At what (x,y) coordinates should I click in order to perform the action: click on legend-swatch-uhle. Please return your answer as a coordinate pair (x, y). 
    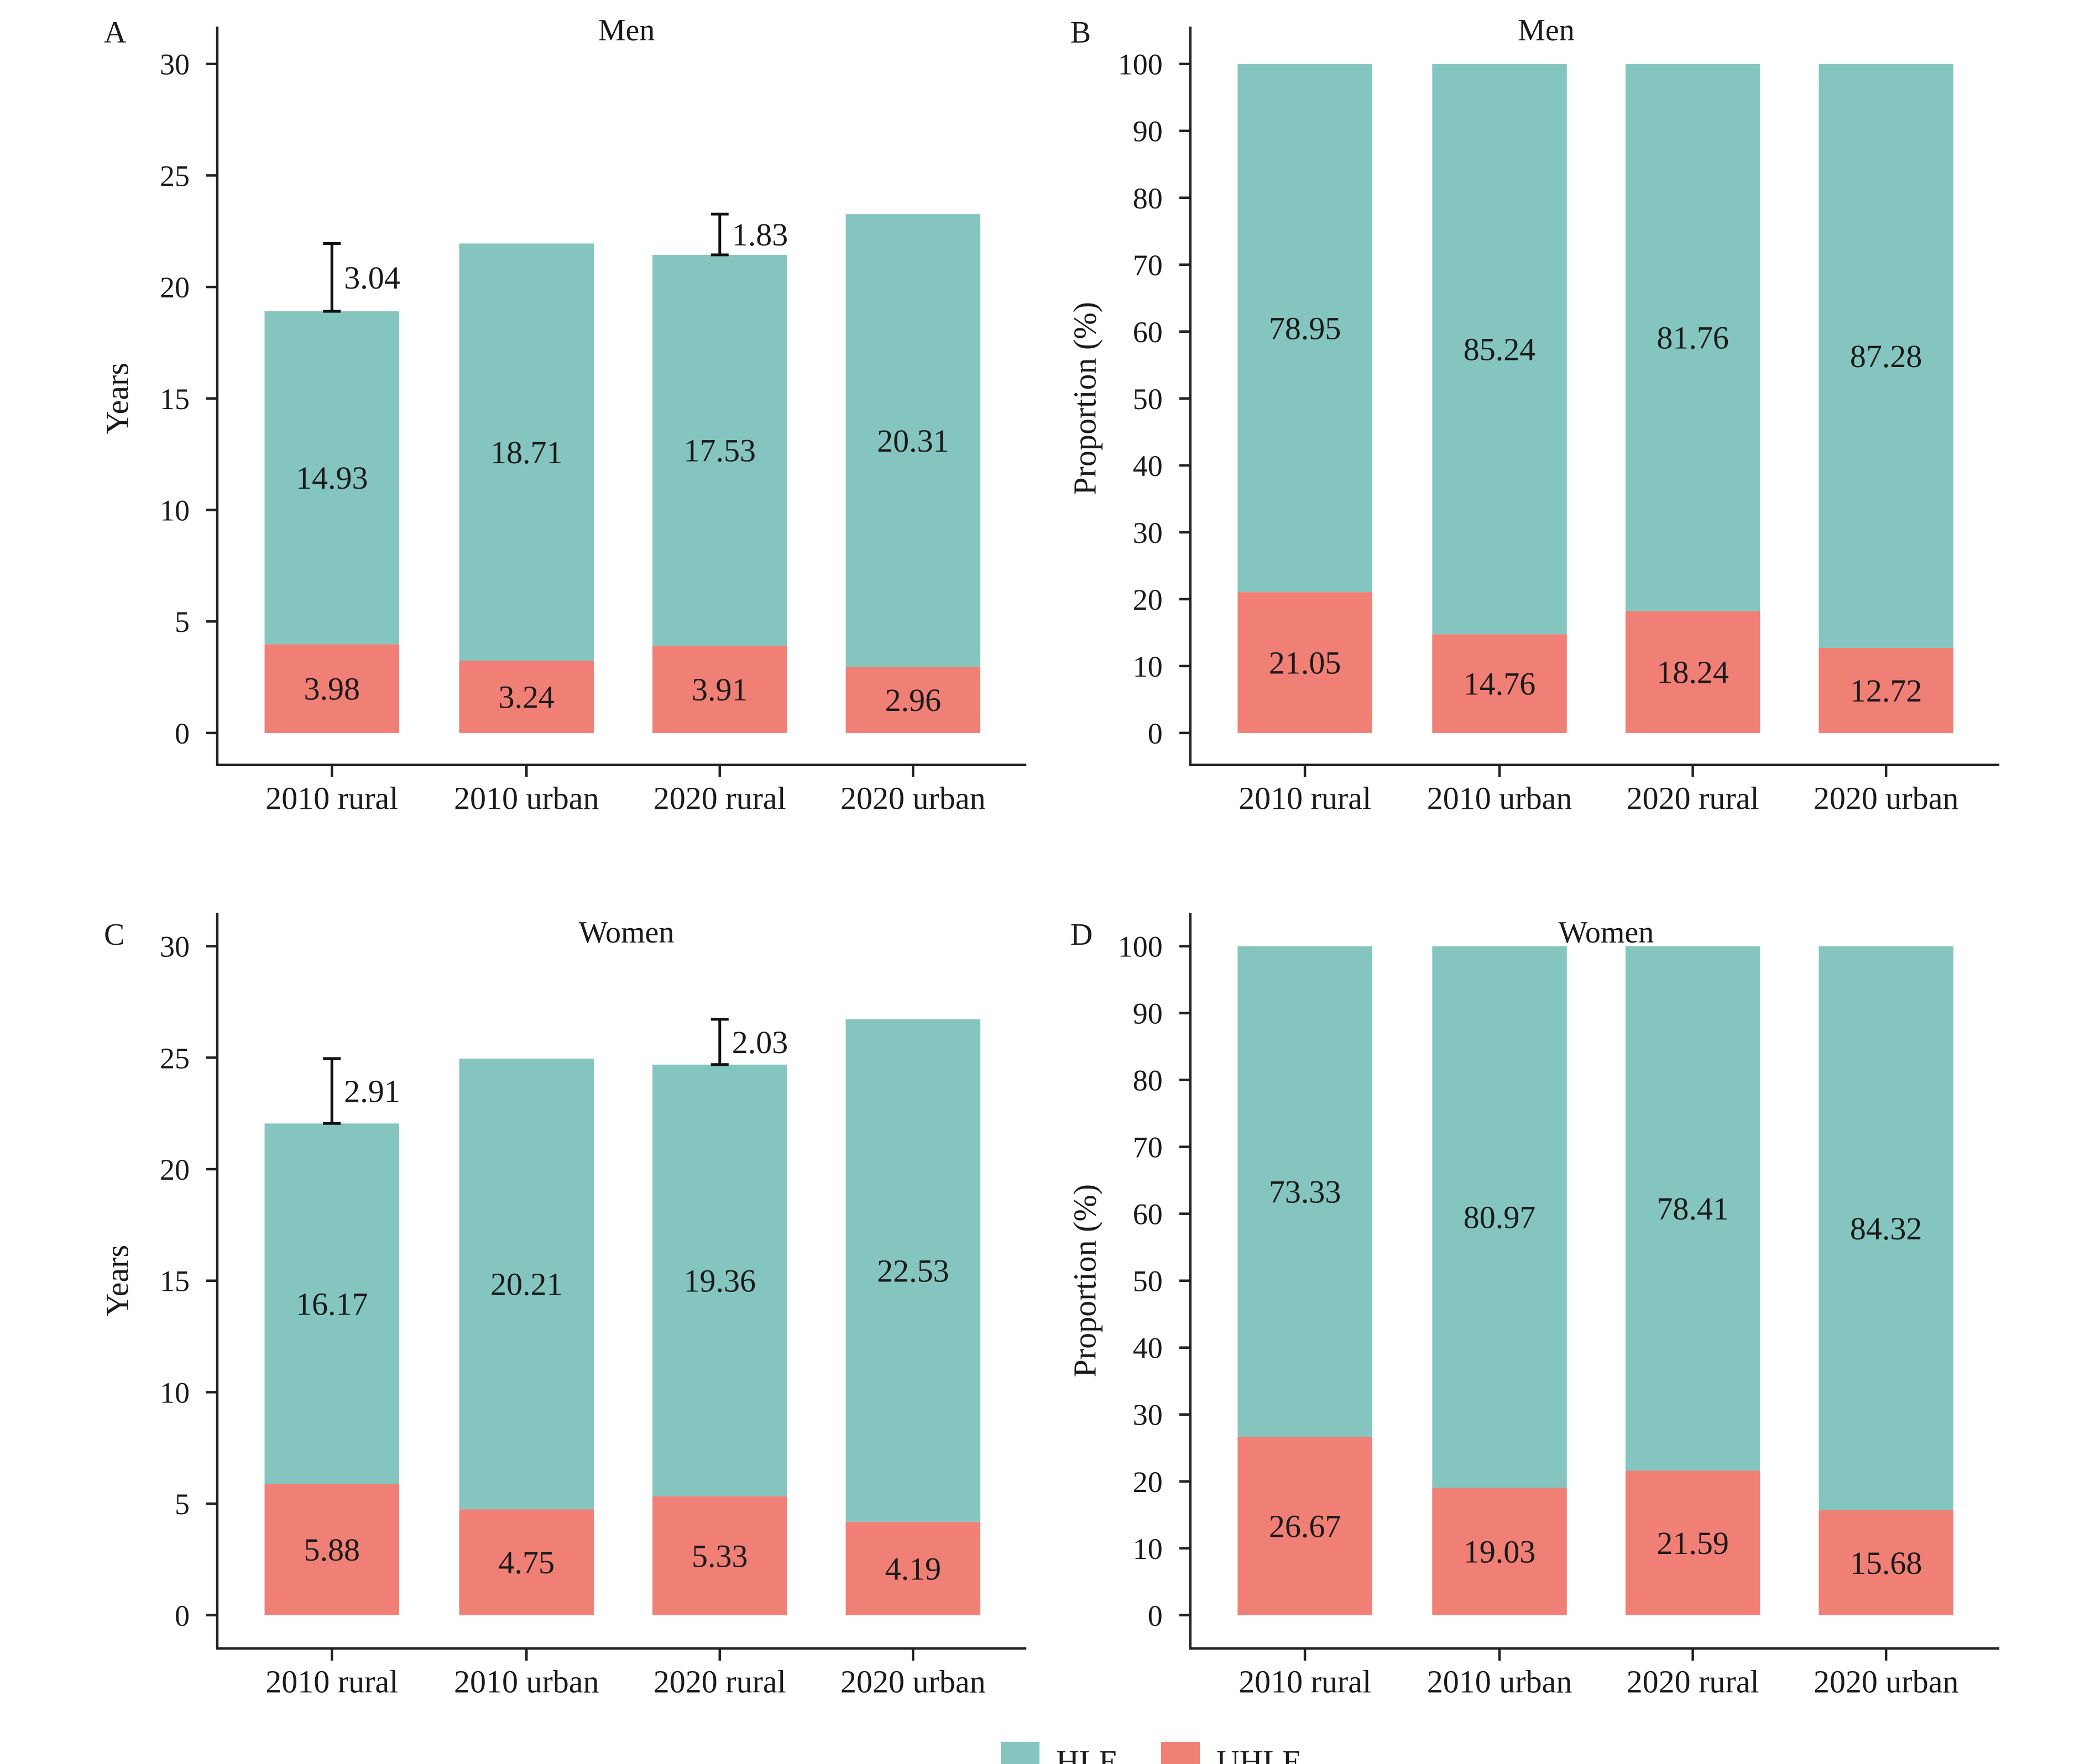
    Looking at the image, I should click on (1180, 1753).